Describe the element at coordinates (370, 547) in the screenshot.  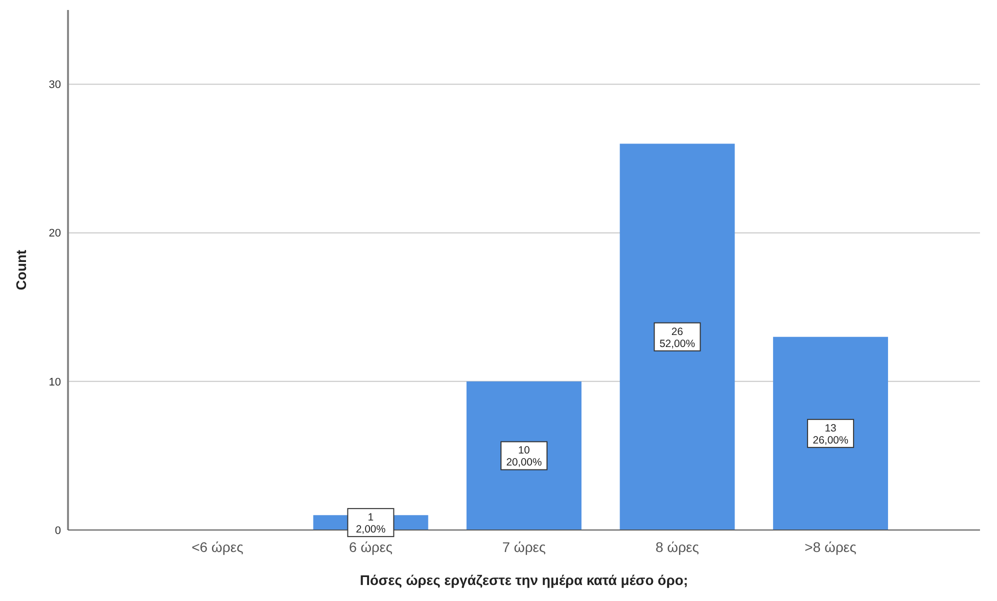
I see `x-tick-label: 6 ώρες` at that location.